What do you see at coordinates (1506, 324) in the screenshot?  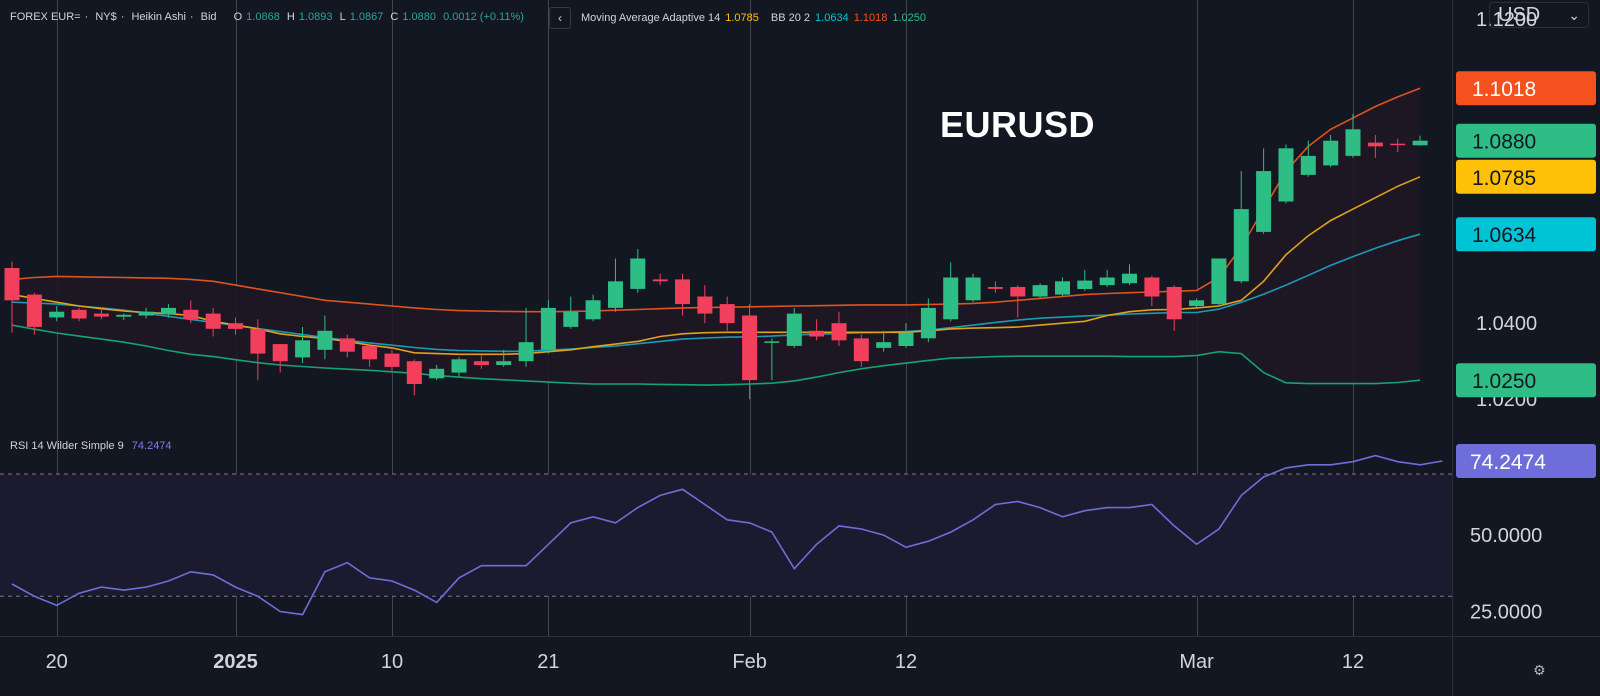 I see `price-tick-label: 1.0400` at bounding box center [1506, 324].